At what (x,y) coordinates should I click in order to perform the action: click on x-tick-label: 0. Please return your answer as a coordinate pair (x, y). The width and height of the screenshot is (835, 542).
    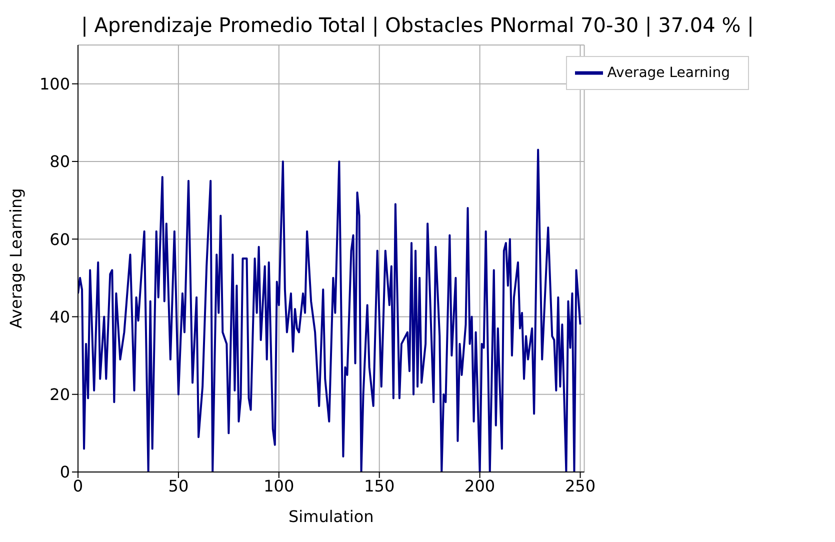
    Looking at the image, I should click on (78, 486).